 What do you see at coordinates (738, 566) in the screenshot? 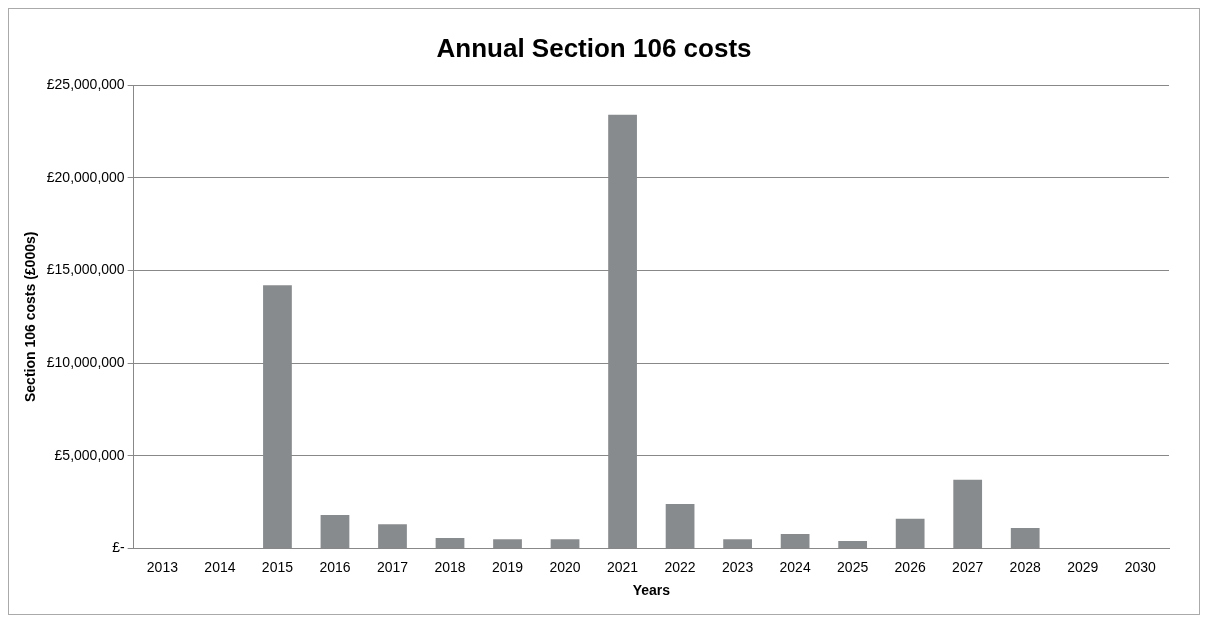
I see `x-tick-label: 2023` at bounding box center [738, 566].